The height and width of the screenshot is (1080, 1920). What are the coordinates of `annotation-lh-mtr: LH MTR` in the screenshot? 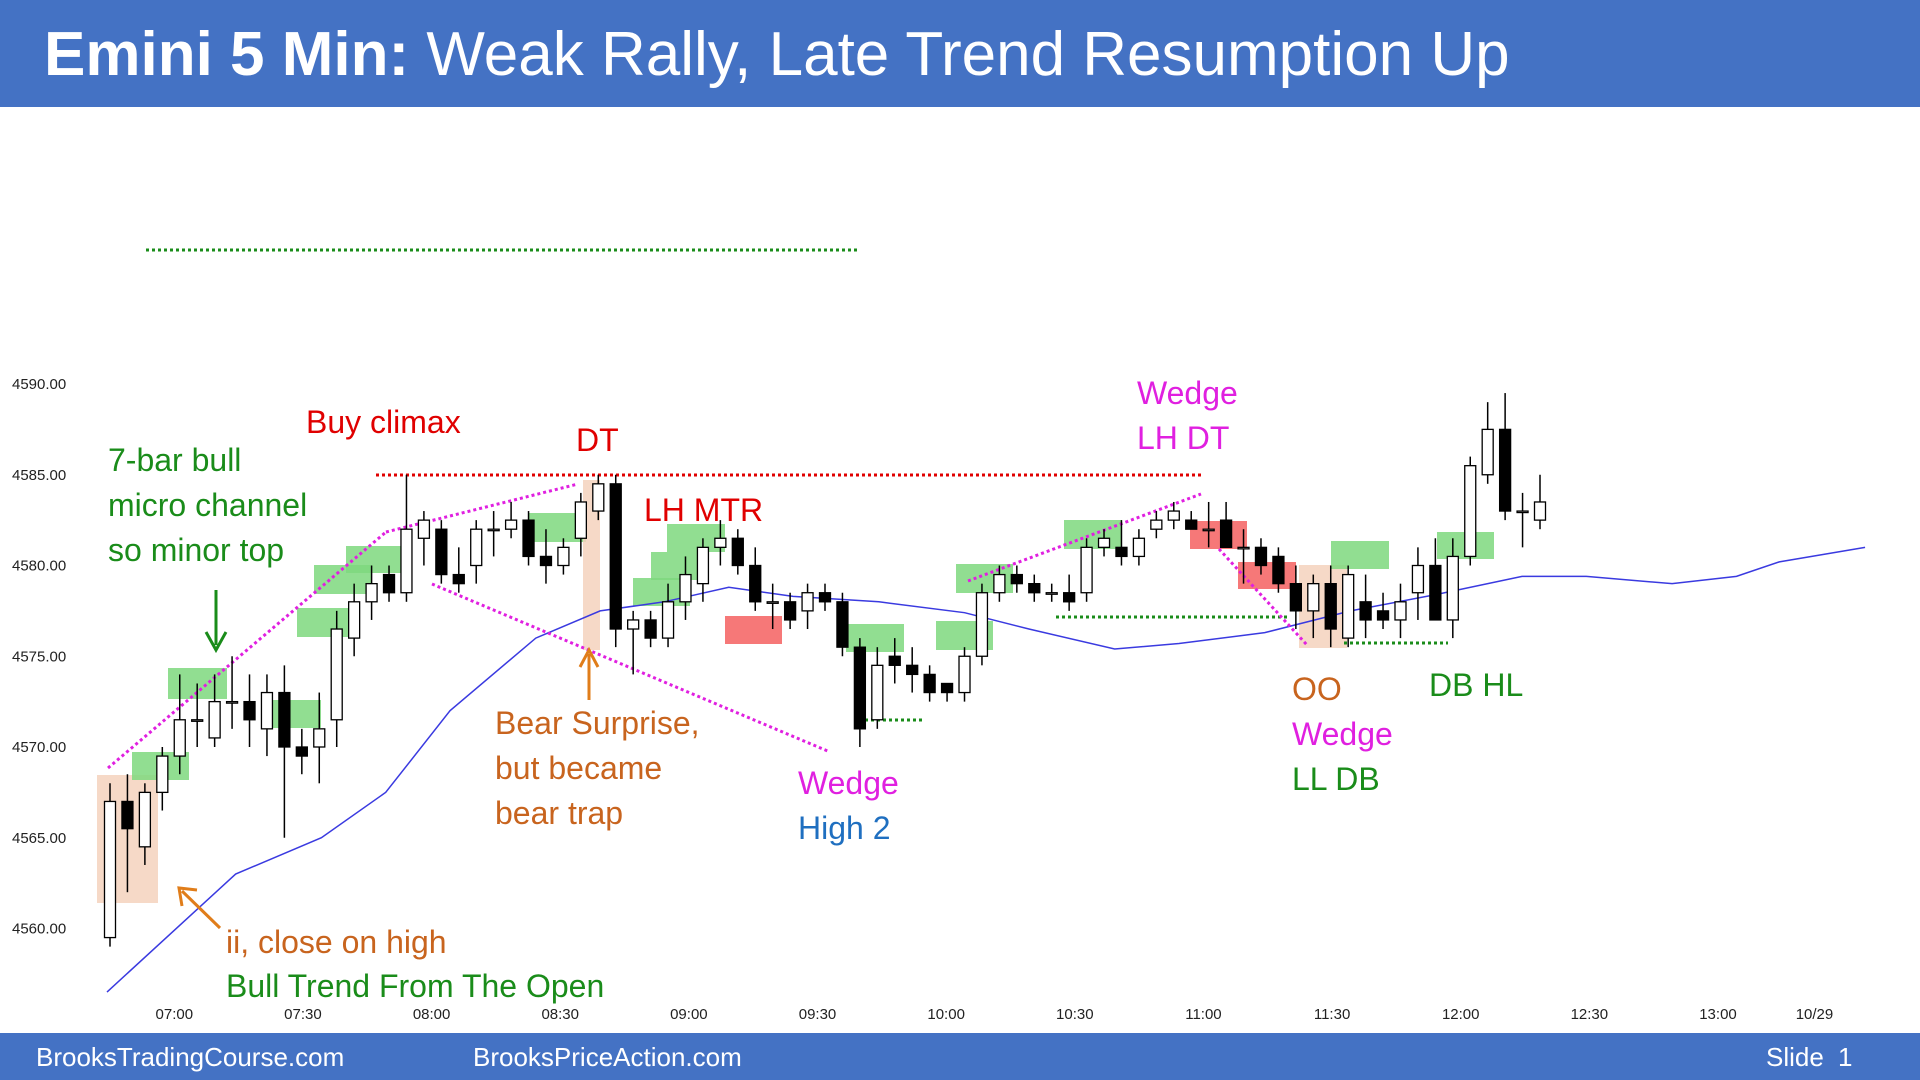 It's located at (704, 510).